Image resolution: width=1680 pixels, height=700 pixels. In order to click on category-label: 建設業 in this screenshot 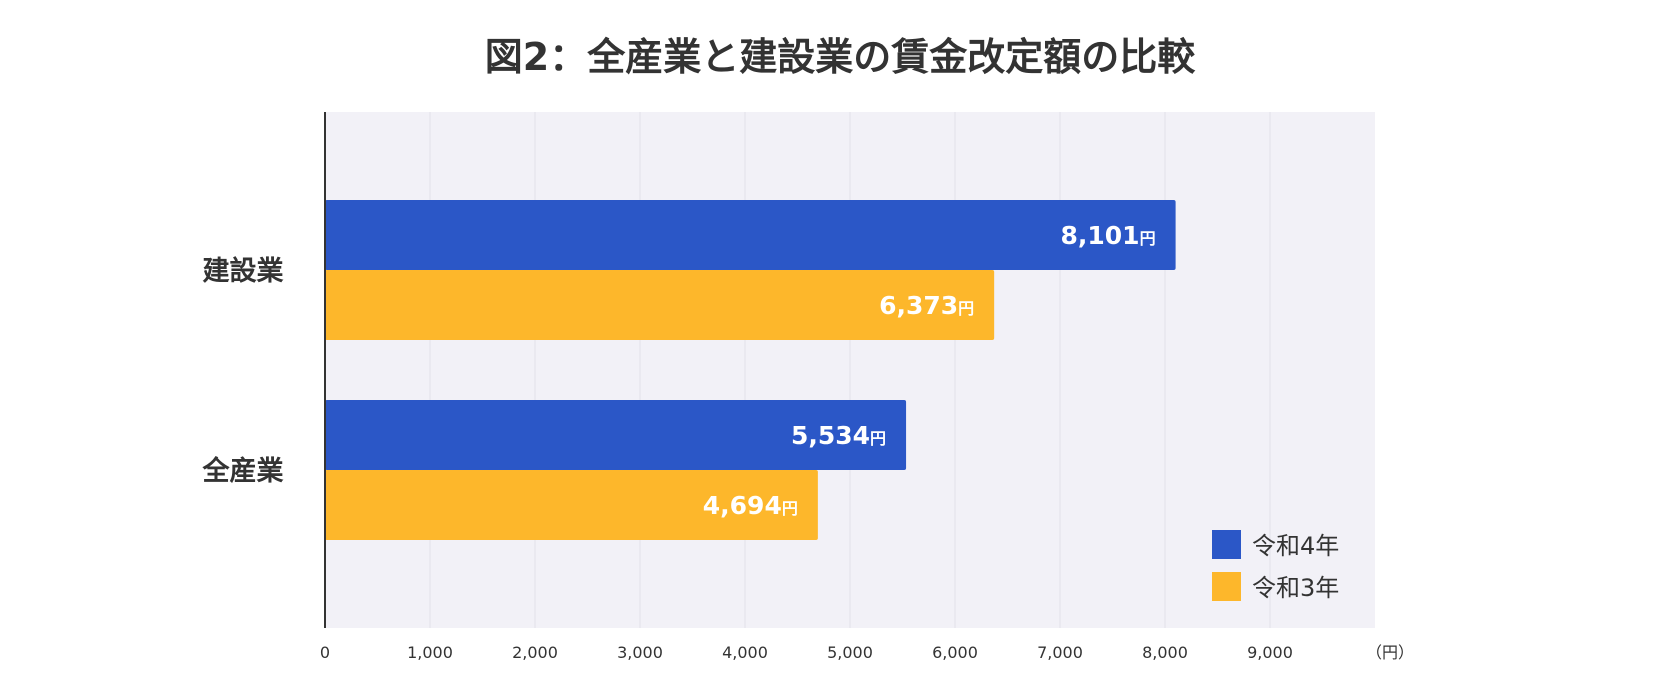, I will do `click(243, 271)`.